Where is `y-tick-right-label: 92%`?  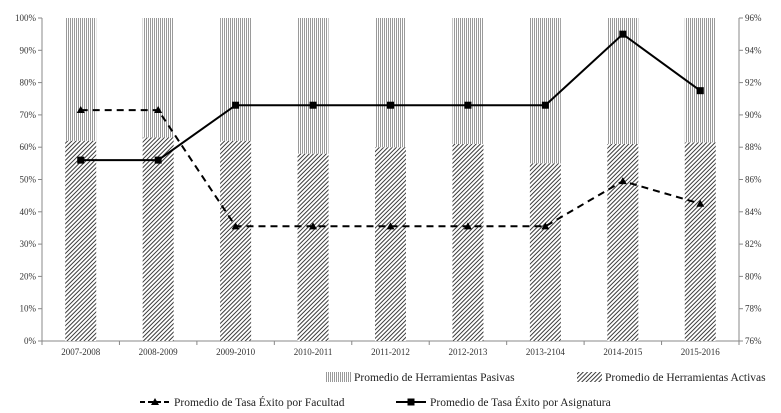
y-tick-right-label: 92% is located at coordinates (753, 83).